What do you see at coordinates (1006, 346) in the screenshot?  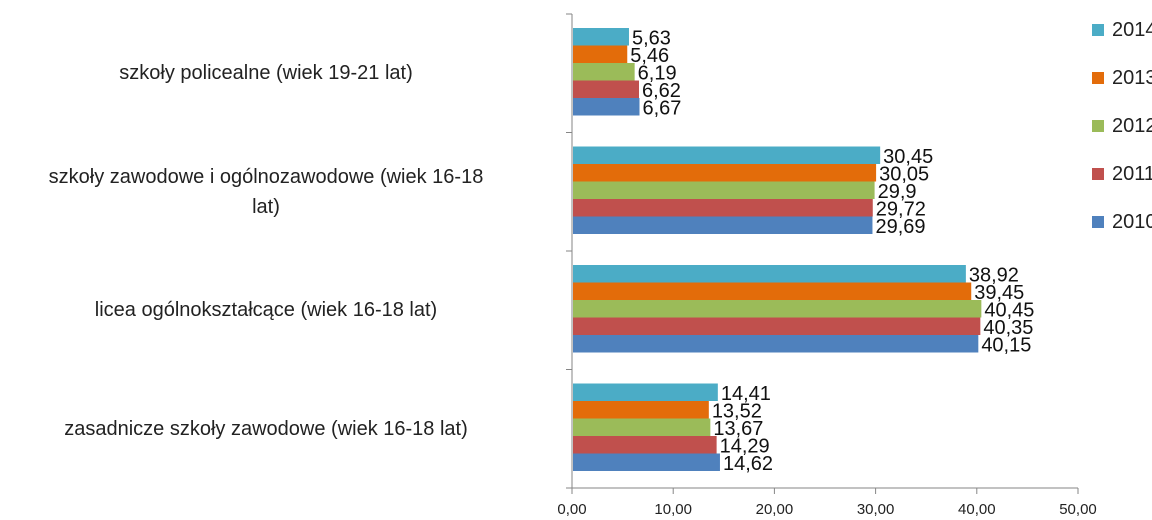 I see `data-label: 40,15` at bounding box center [1006, 346].